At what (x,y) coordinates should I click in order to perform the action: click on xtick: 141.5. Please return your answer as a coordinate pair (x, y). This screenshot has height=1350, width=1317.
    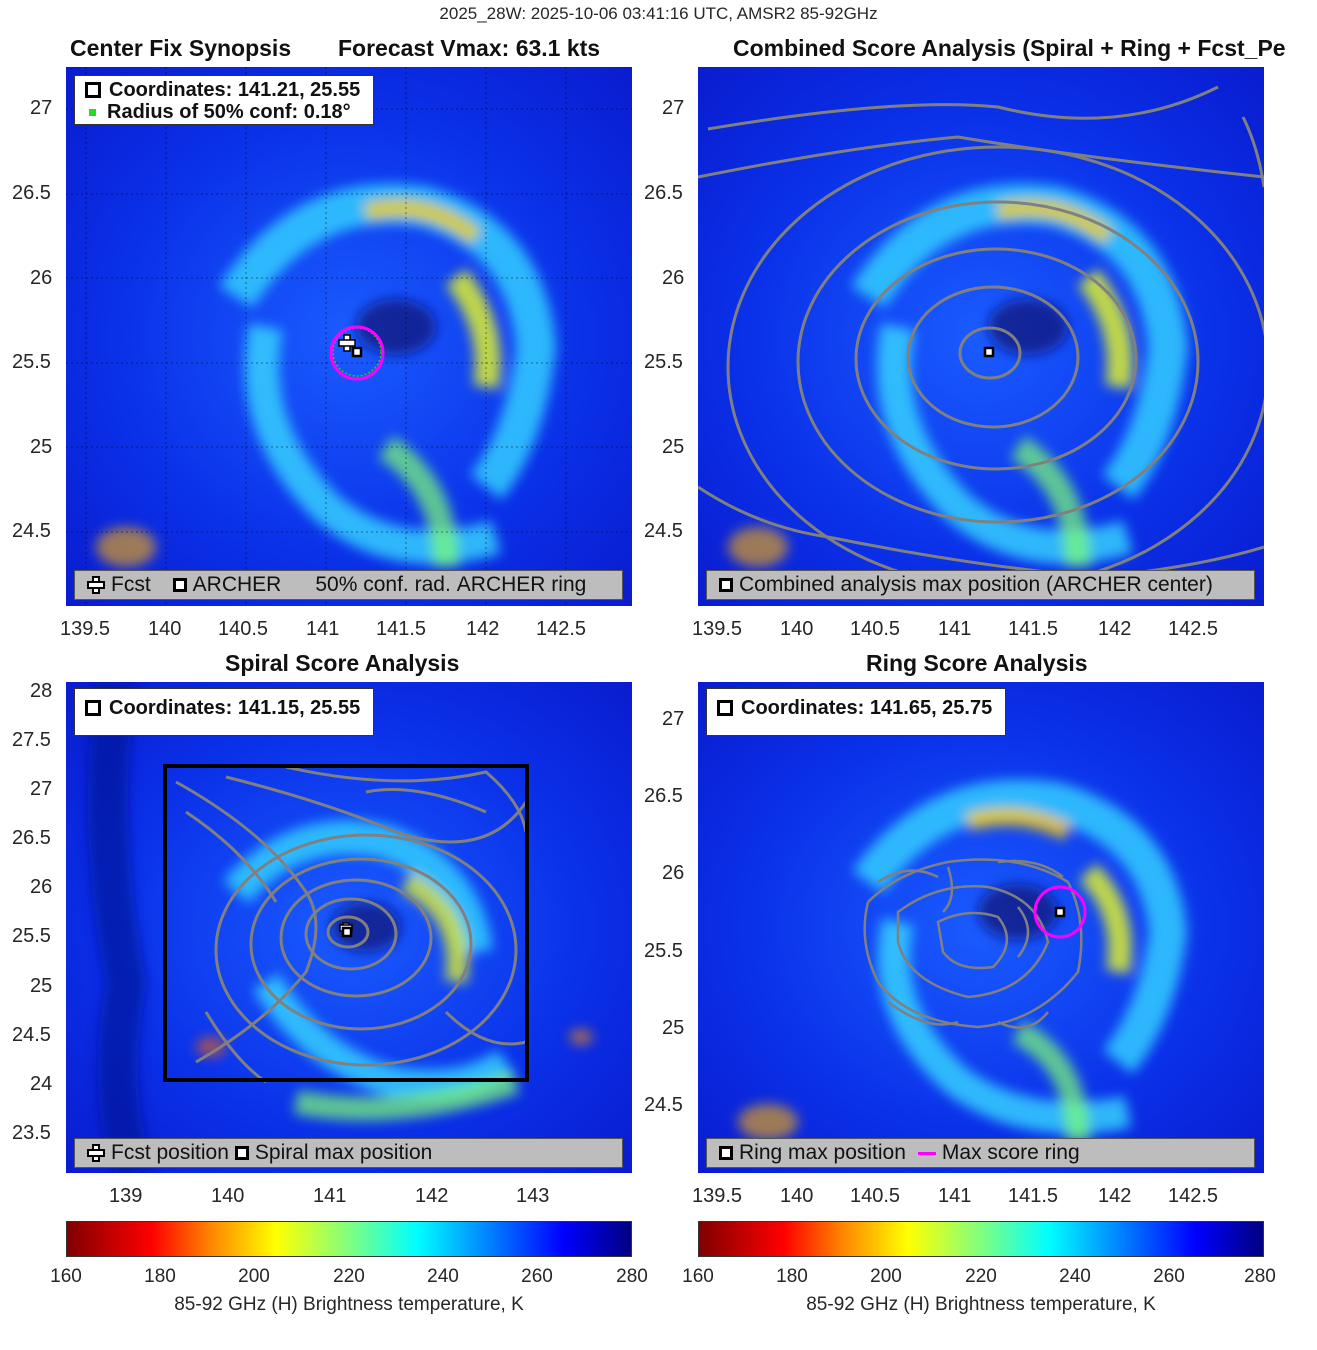
    Looking at the image, I should click on (1033, 629).